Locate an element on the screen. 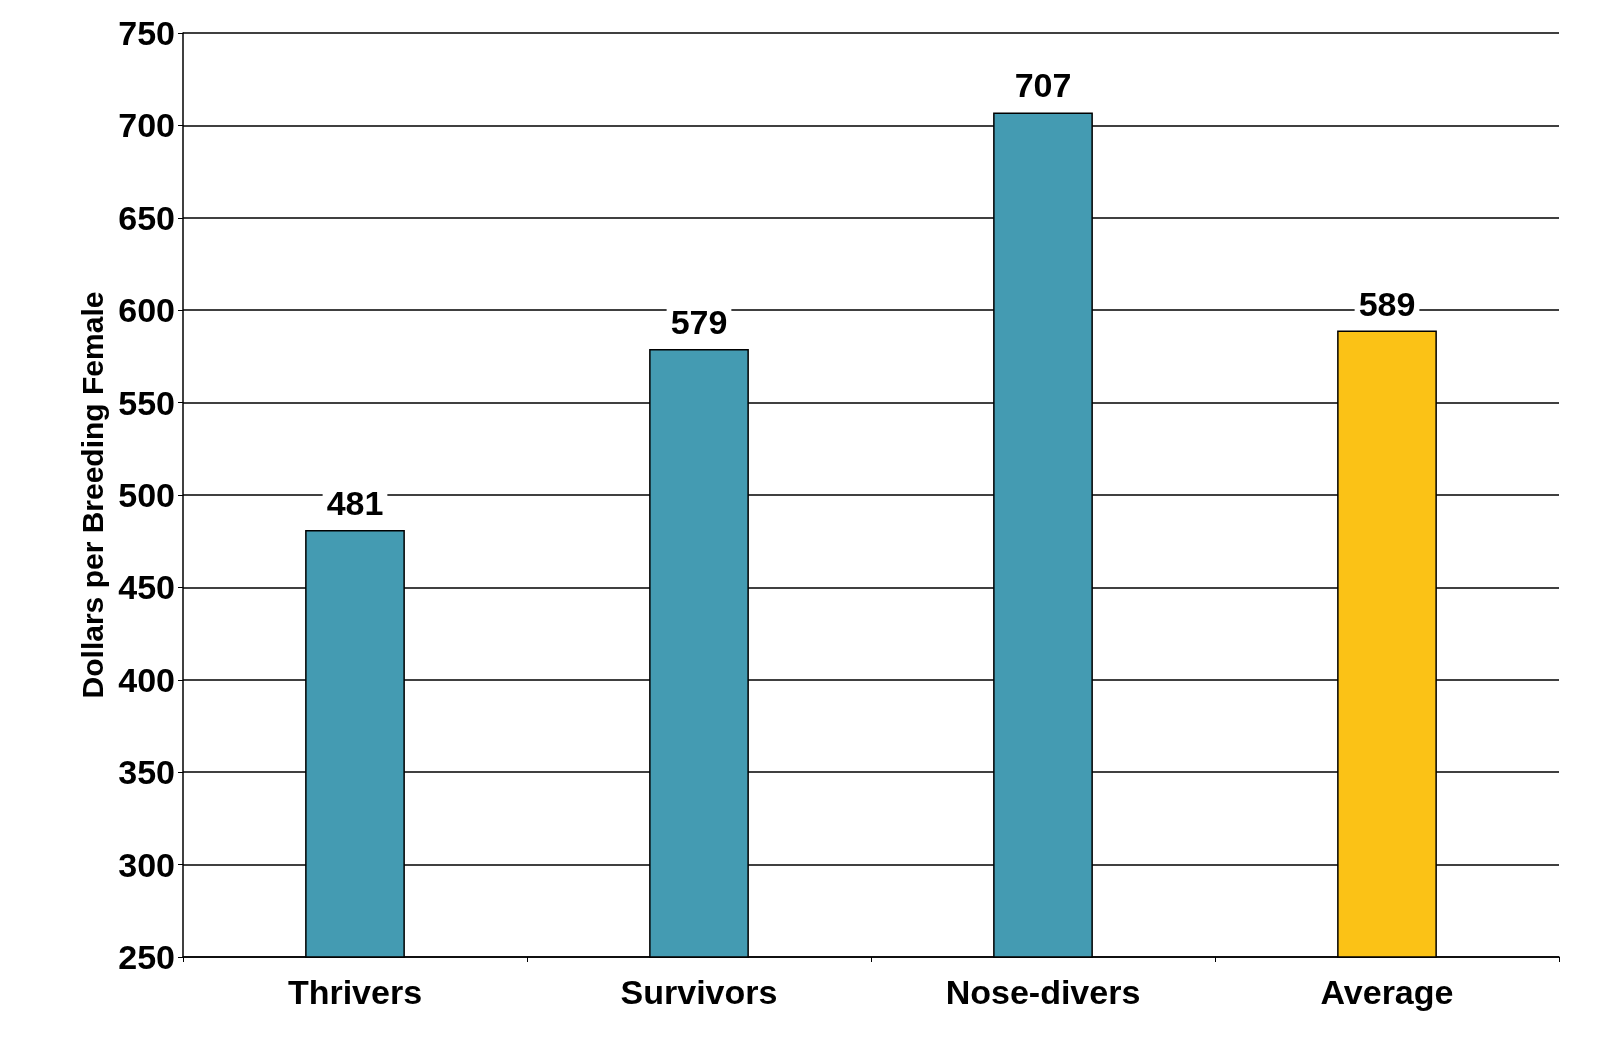 The image size is (1609, 1057). y-tick-label: 550 is located at coordinates (146, 402).